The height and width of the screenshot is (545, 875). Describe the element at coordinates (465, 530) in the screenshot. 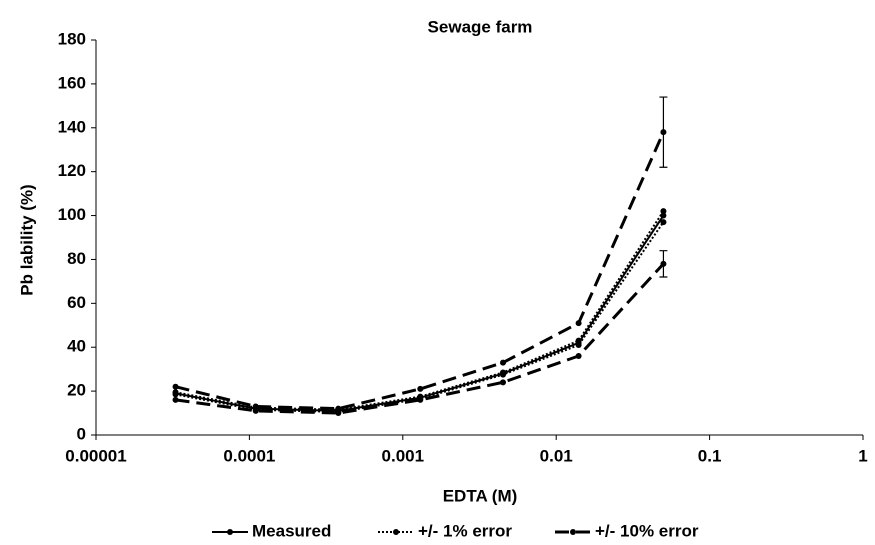

I see `legend-label: +/- 1% error` at that location.